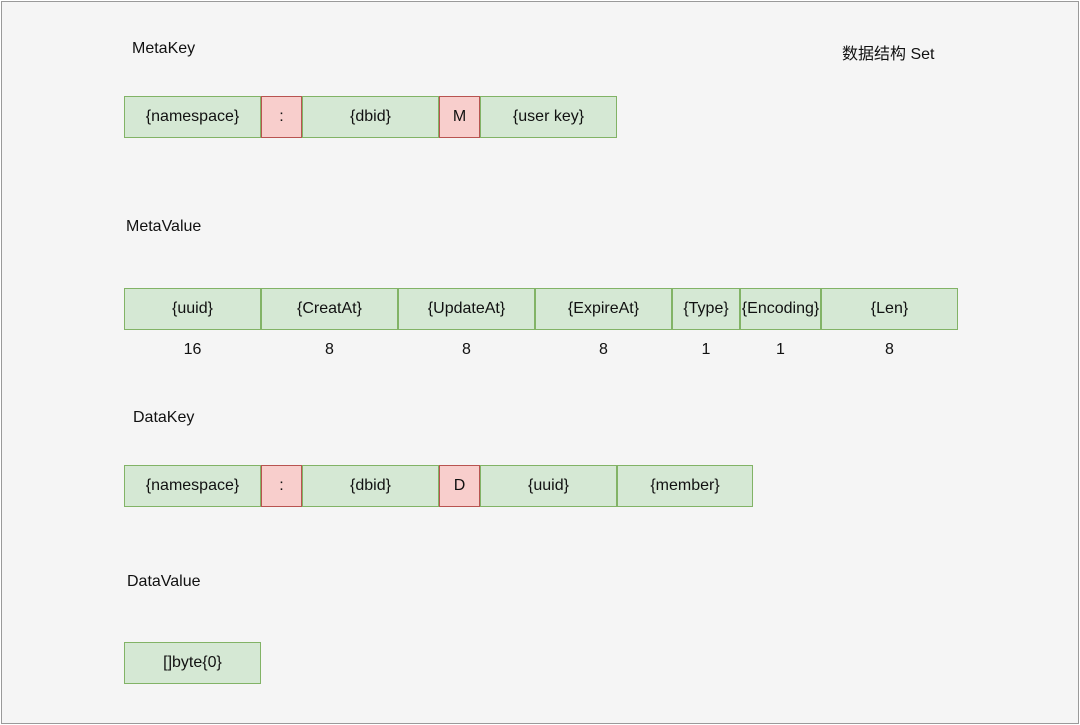 The height and width of the screenshot is (725, 1080). What do you see at coordinates (459, 117) in the screenshot?
I see `meta-key-type-marker: M` at bounding box center [459, 117].